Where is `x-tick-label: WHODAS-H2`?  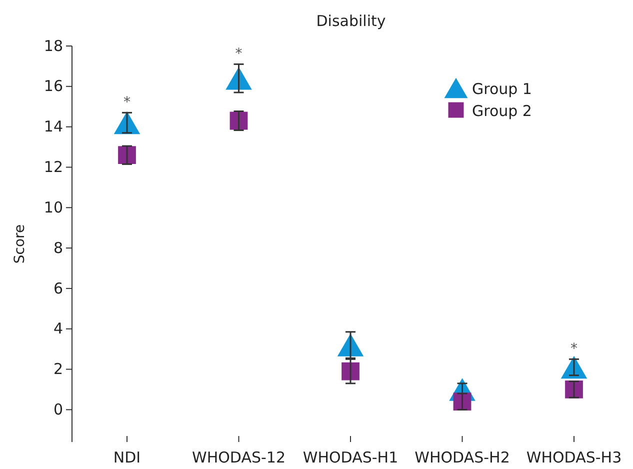
x-tick-label: WHODAS-H2 is located at coordinates (462, 457).